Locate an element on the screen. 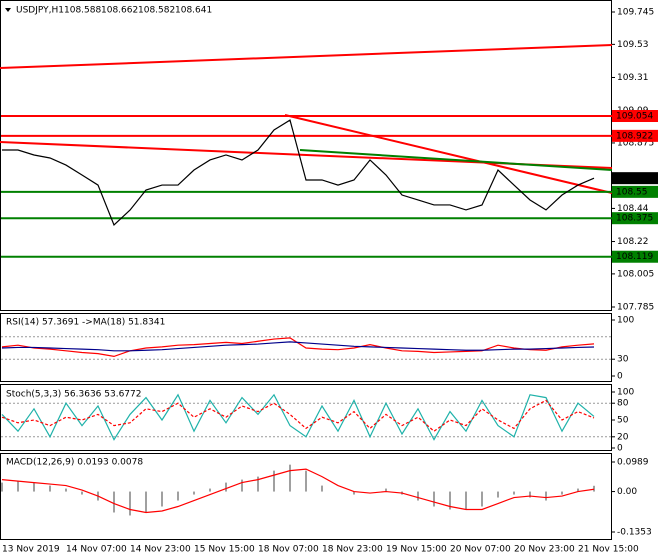 Image resolution: width=660 pixels, height=560 pixels. price-level-label: 108.375 is located at coordinates (634, 219).